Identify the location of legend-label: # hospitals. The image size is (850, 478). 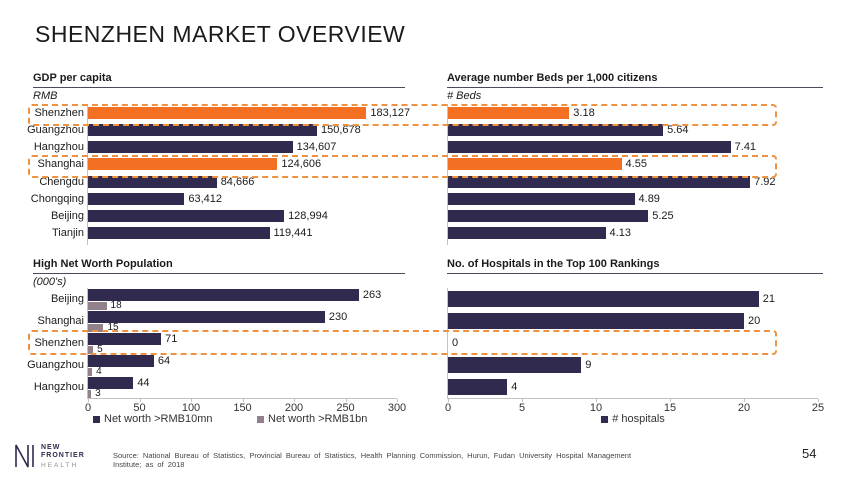
(638, 419).